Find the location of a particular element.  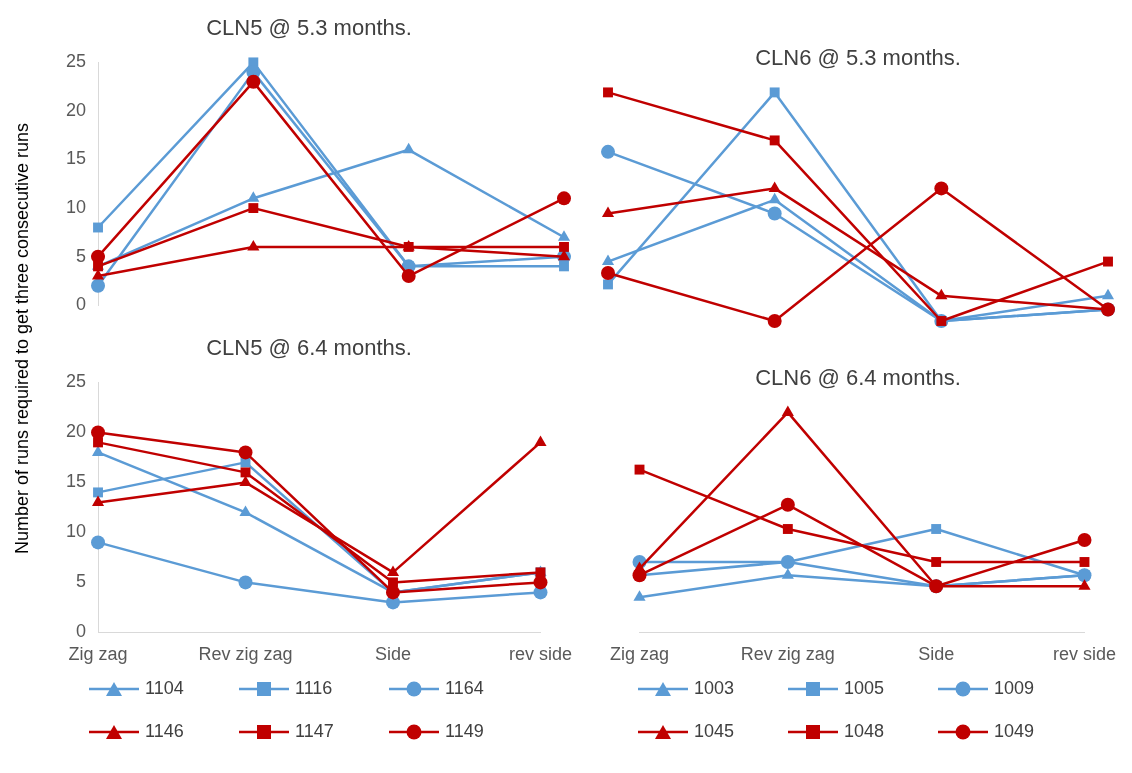

legend-label: 1147 is located at coordinates (314, 731).